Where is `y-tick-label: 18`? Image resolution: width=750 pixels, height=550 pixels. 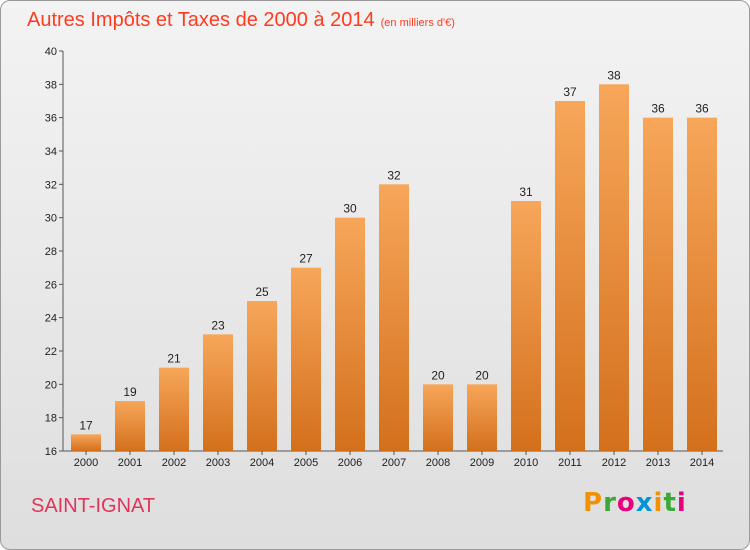
y-tick-label: 18 is located at coordinates (51, 419).